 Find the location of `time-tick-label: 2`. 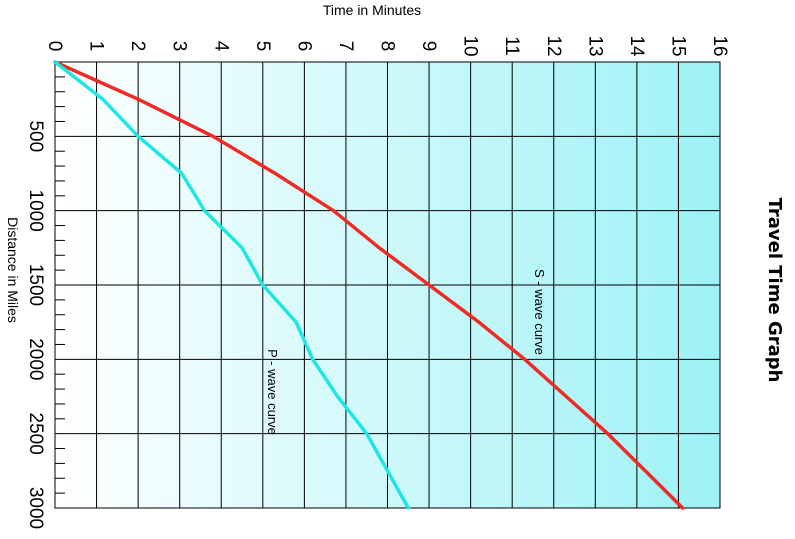

time-tick-label: 2 is located at coordinates (137, 46).